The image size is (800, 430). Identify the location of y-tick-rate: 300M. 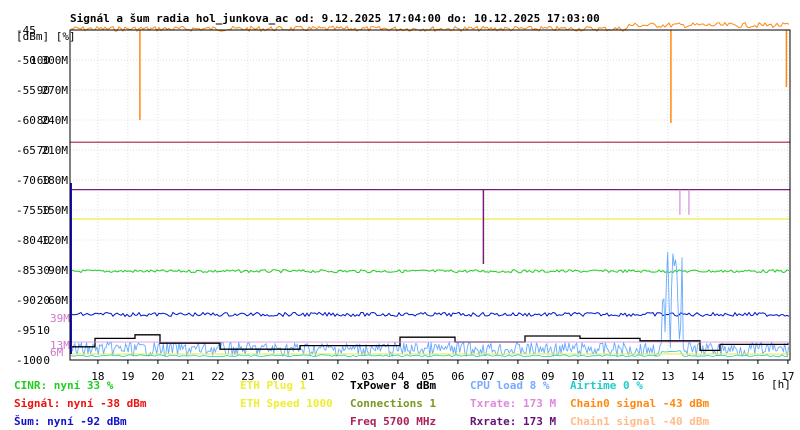
(55, 60).